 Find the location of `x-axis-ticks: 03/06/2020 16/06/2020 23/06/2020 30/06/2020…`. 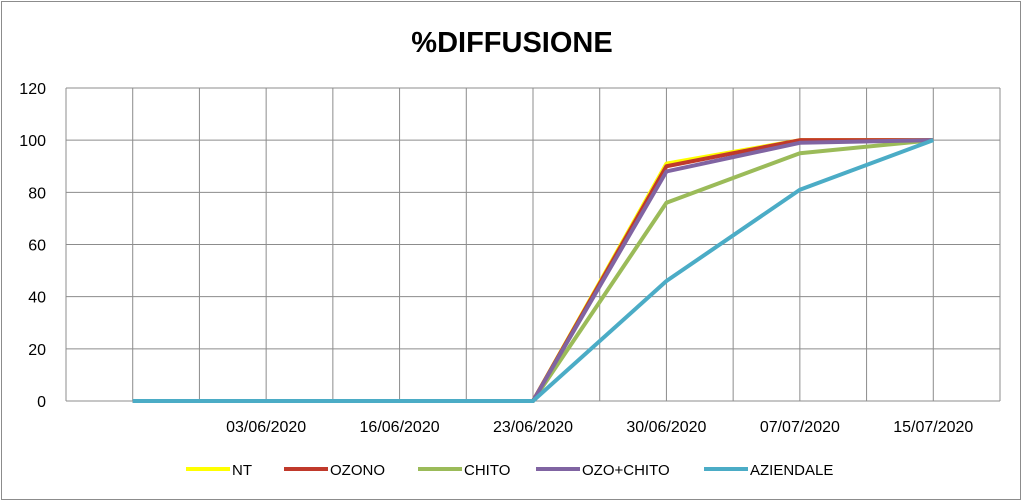

x-axis-ticks: 03/06/2020 16/06/2020 23/06/2020 30/06/2020… is located at coordinates (599, 427).